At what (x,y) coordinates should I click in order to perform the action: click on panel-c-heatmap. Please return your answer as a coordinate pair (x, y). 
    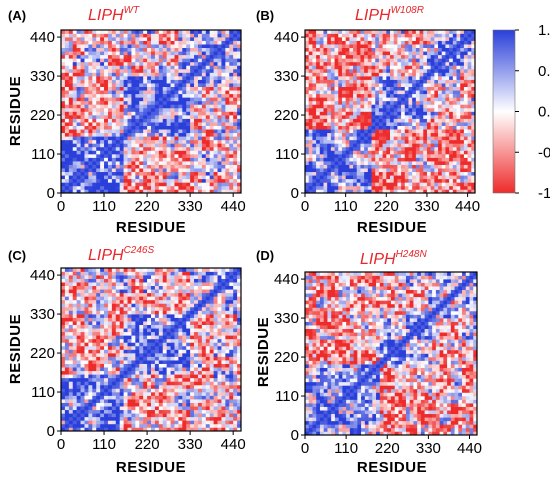
    Looking at the image, I should click on (151, 350).